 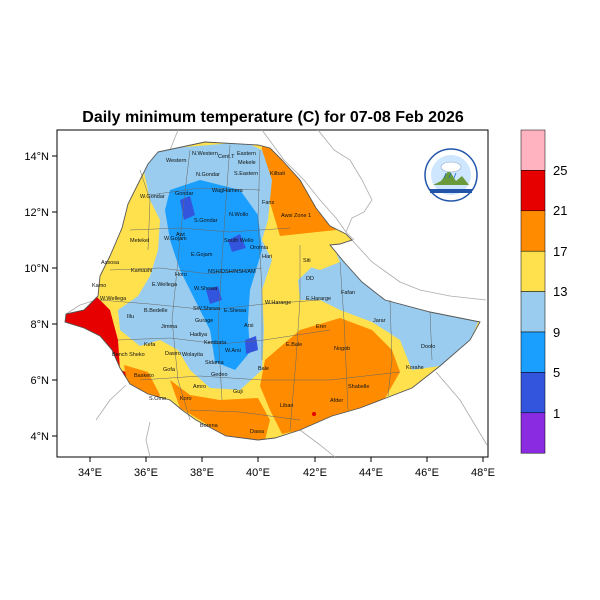 I want to click on region-label: Kembata, so click(x=215, y=343).